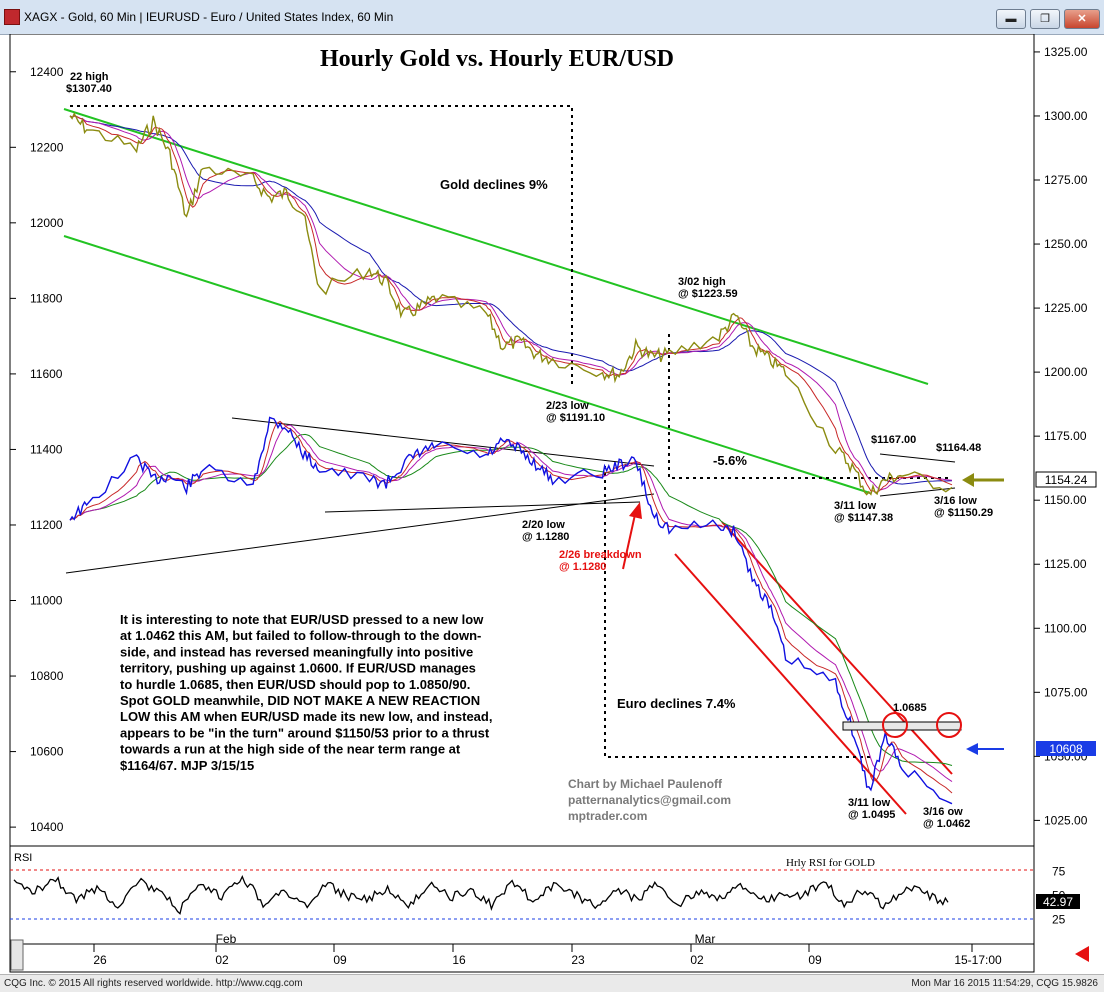 This screenshot has width=1104, height=992. I want to click on breakdown-arrow, so click(632, 536).